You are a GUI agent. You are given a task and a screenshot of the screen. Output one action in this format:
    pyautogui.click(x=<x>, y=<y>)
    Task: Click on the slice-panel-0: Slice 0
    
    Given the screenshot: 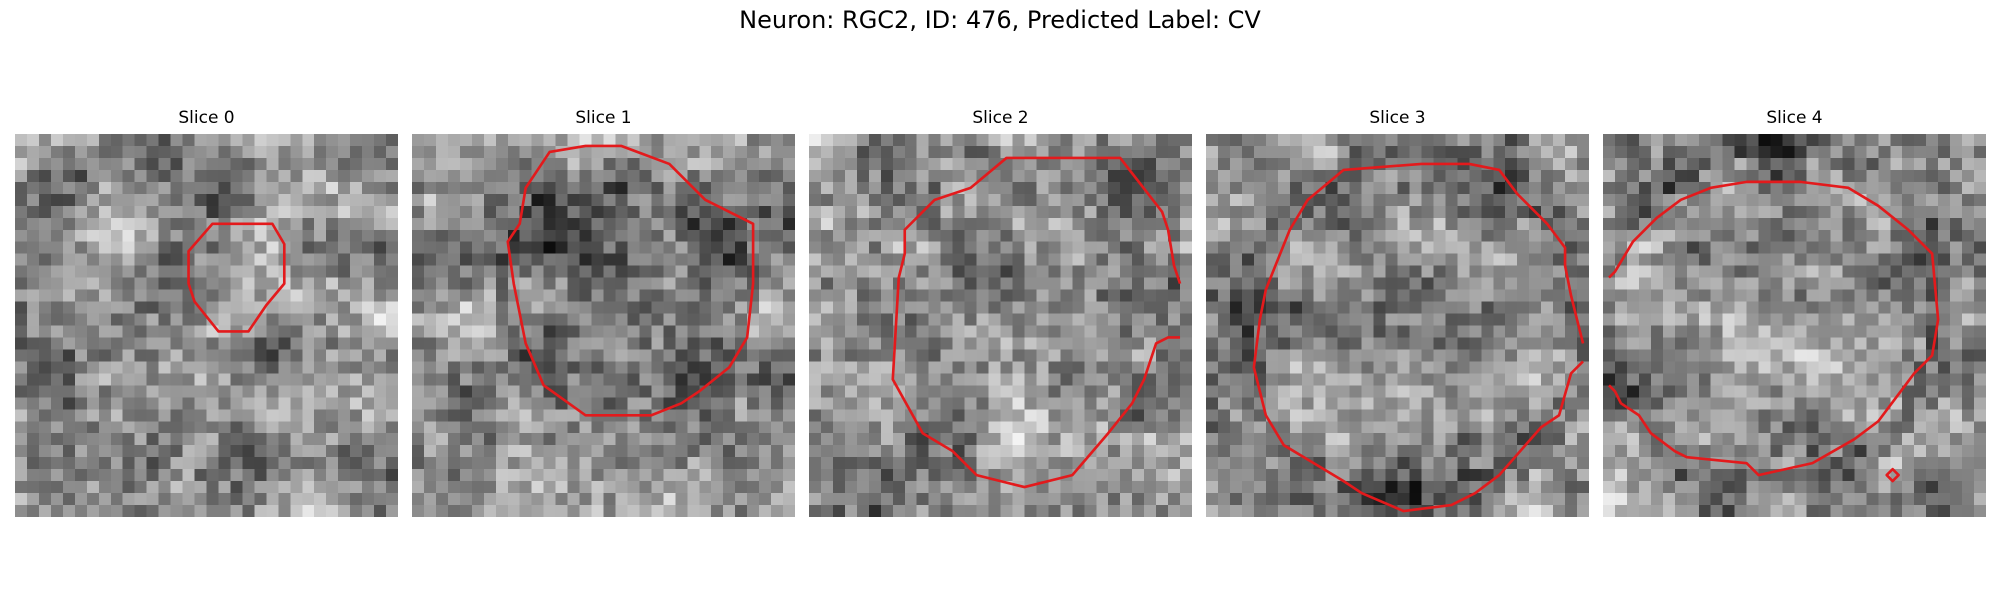 What is the action you would take?
    pyautogui.click(x=206, y=313)
    